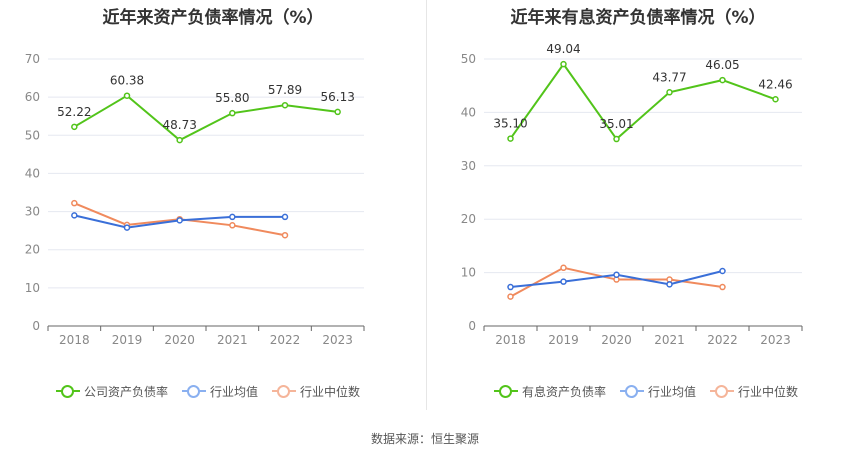 The height and width of the screenshot is (459, 850). What do you see at coordinates (426, 205) in the screenshot?
I see `panel-divider` at bounding box center [426, 205].